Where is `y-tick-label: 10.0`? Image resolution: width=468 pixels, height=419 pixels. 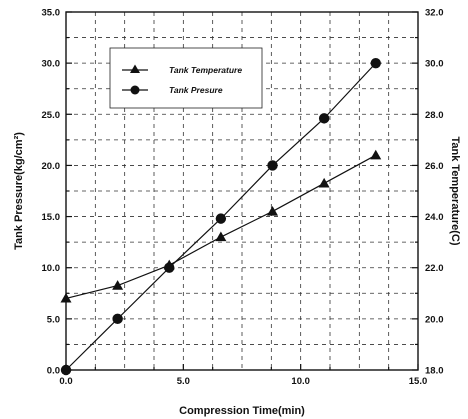 y-tick-label: 10.0 is located at coordinates (51, 268).